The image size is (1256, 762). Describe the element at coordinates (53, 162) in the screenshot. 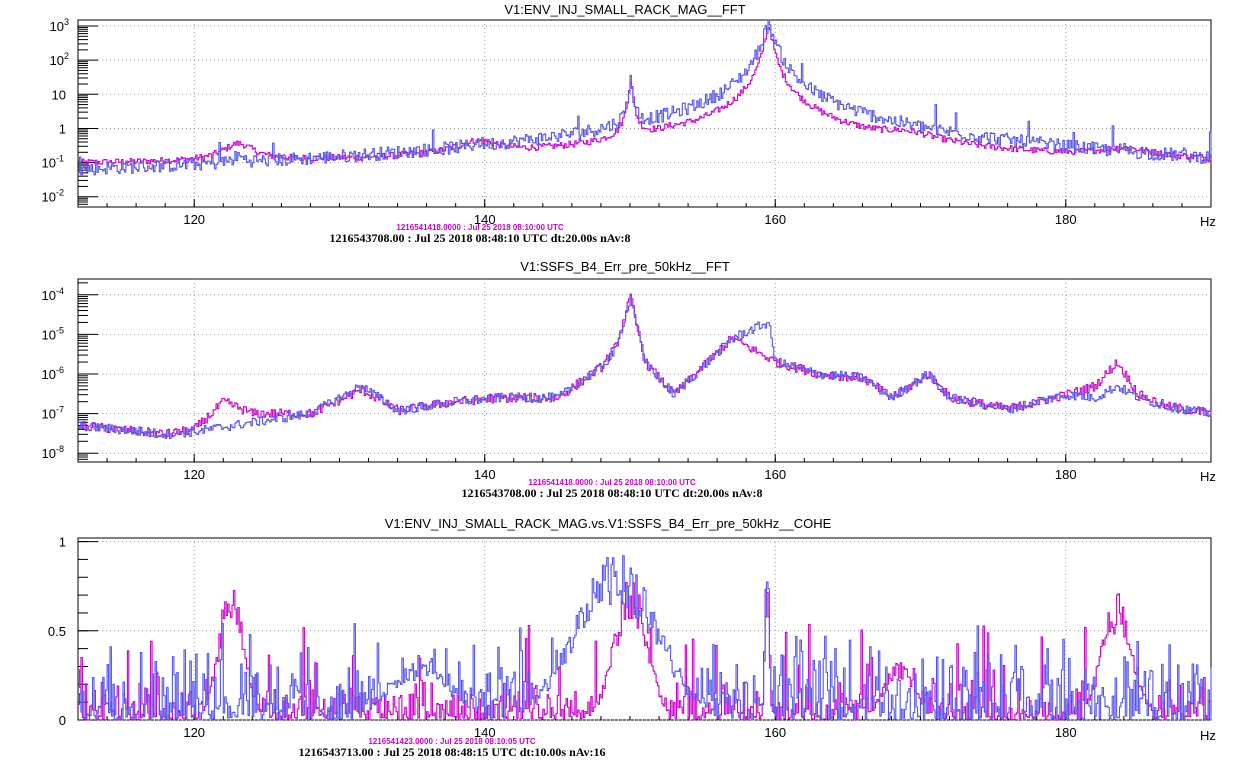

I see `y-tick-label: 10⁻¹` at that location.